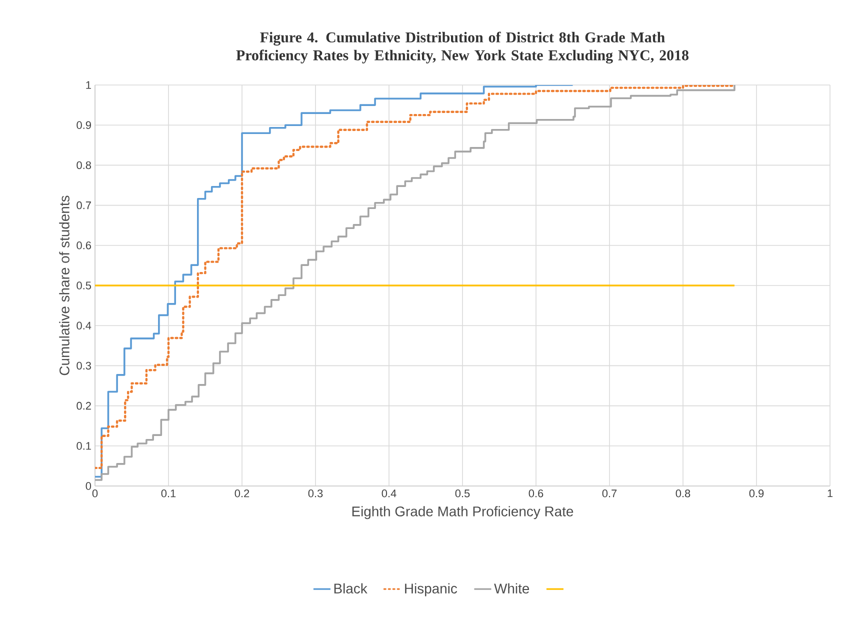 This screenshot has width=857, height=621. What do you see at coordinates (756, 494) in the screenshot?
I see `x-tick-label: 0.9` at bounding box center [756, 494].